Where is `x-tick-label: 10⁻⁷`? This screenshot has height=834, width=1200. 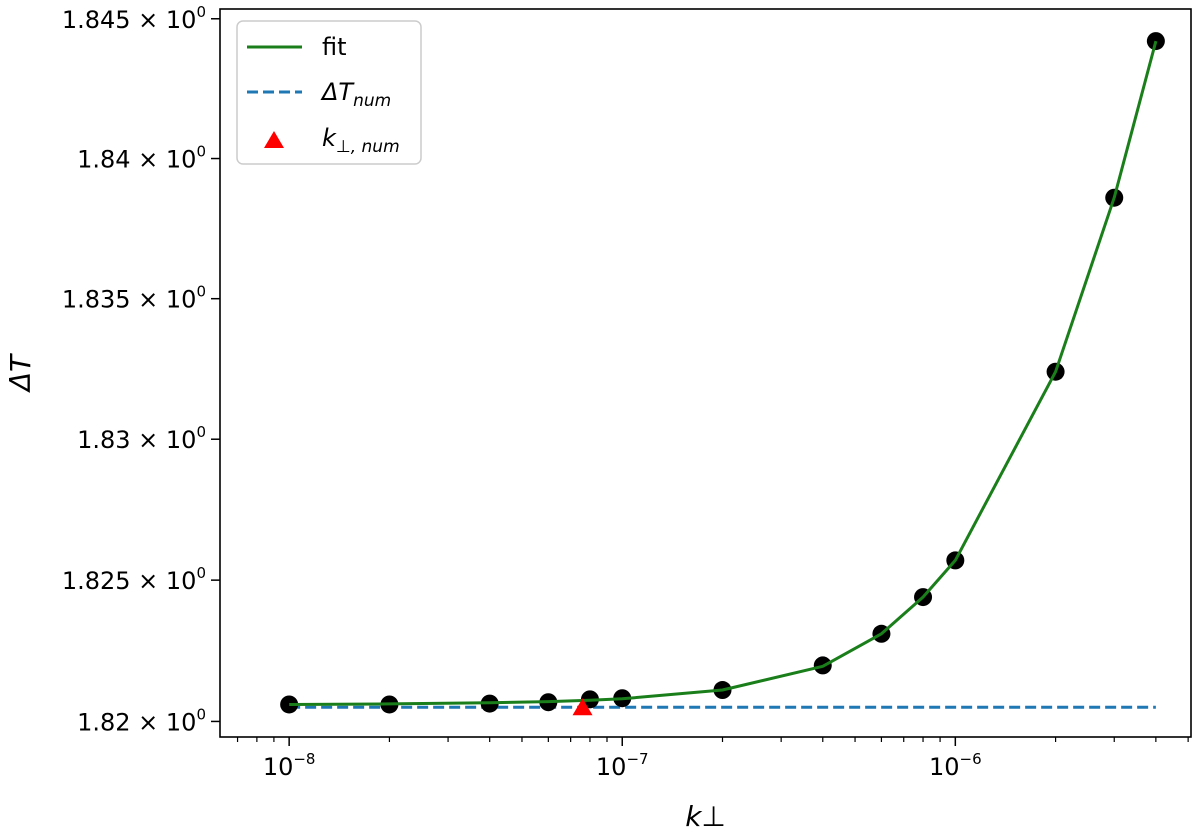
x-tick-label: 10⁻⁷ is located at coordinates (622, 765).